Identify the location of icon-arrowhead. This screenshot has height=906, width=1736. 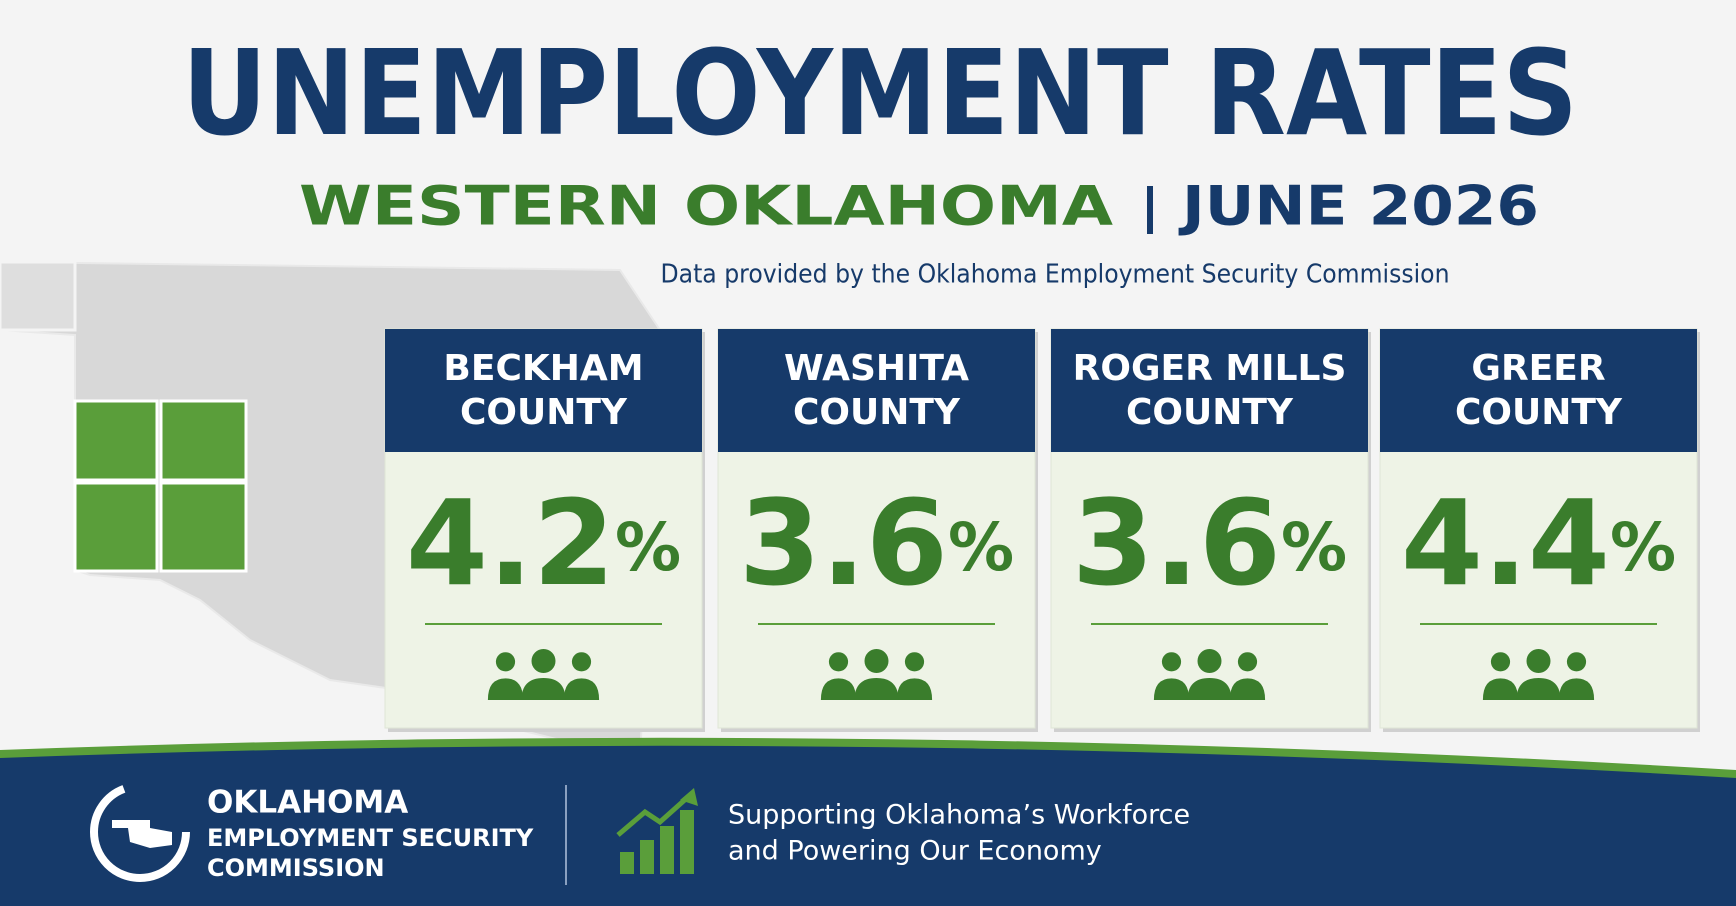
(689, 797).